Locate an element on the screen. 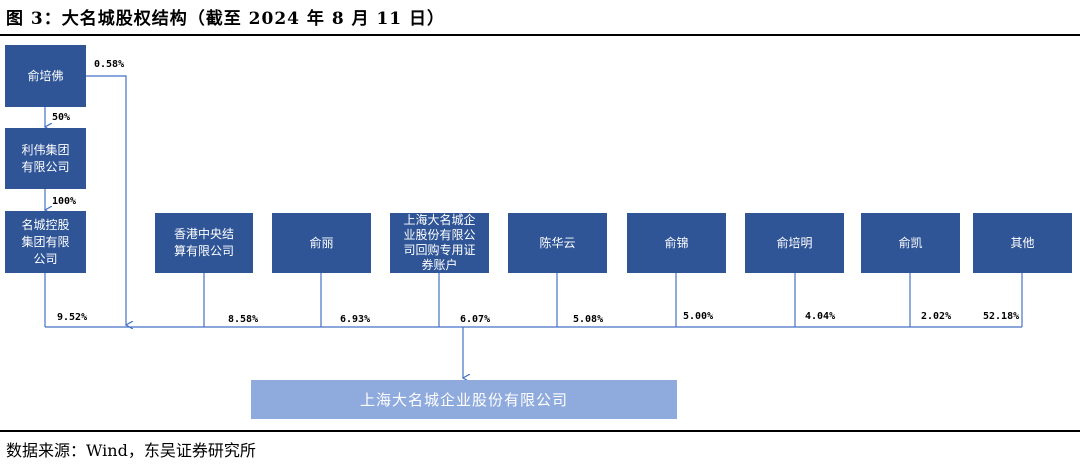 This screenshot has height=466, width=1080. pct-mingcheng: 9.52% is located at coordinates (72, 317).